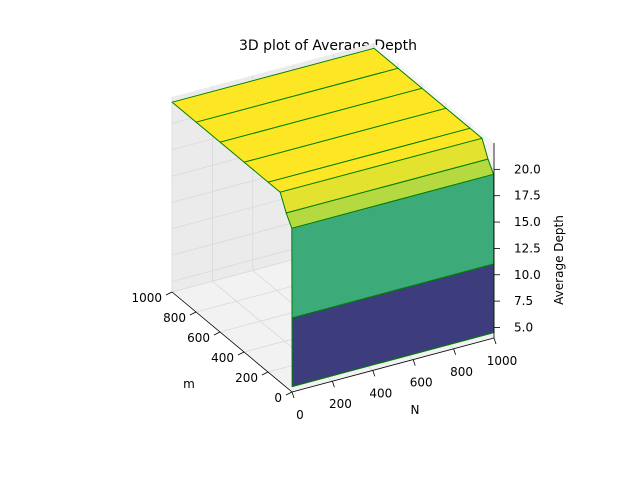 The width and height of the screenshot is (640, 480). What do you see at coordinates (393, 365) in the screenshot?
I see `y-axis-line` at bounding box center [393, 365].